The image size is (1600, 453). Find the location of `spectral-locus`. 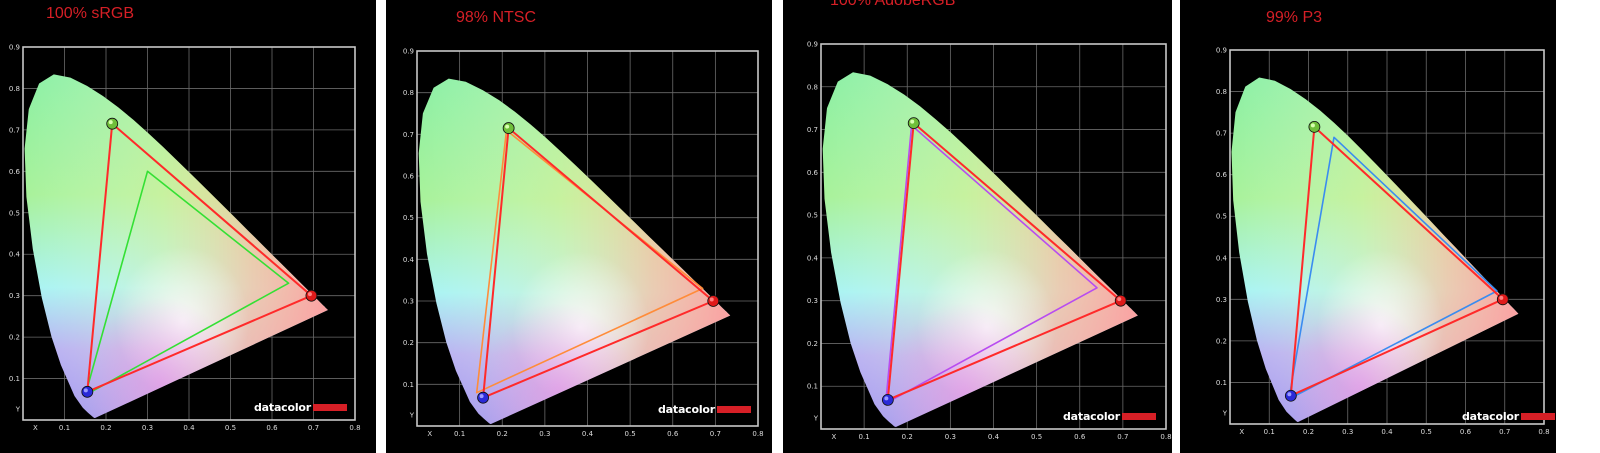

spectral-locus is located at coordinates (574, 251).